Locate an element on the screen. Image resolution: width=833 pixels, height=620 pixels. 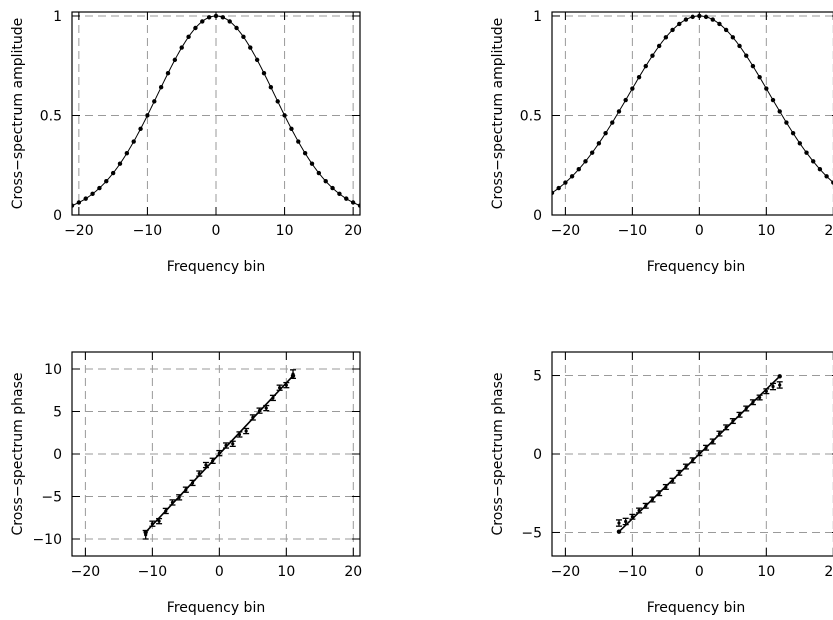
y-tick-label: −10 is located at coordinates (47, 540).